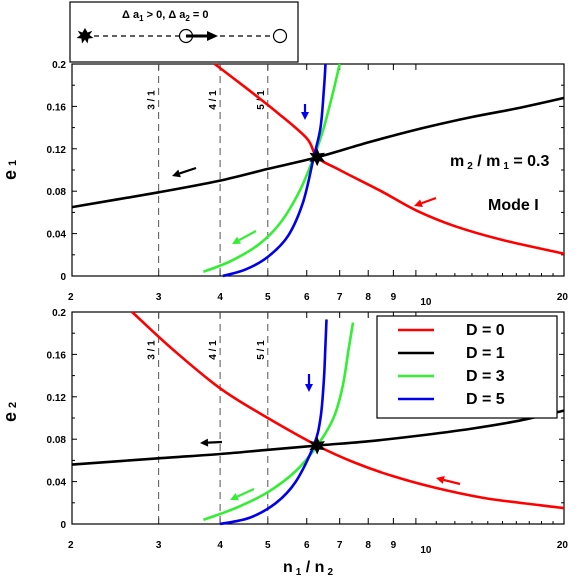  Describe the element at coordinates (485, 376) in the screenshot. I see `legend-label: D = 3` at that location.